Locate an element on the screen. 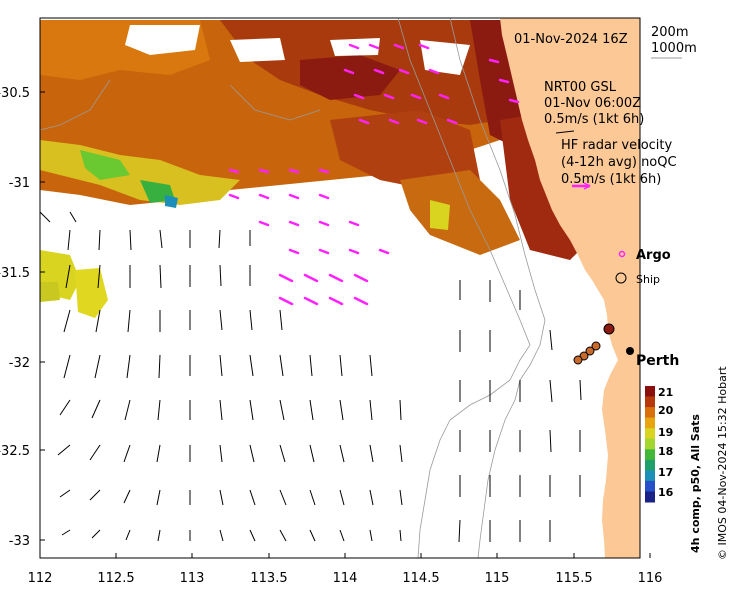 This screenshot has width=740, height=592. radar-scale-arrowhead is located at coordinates (587, 186).